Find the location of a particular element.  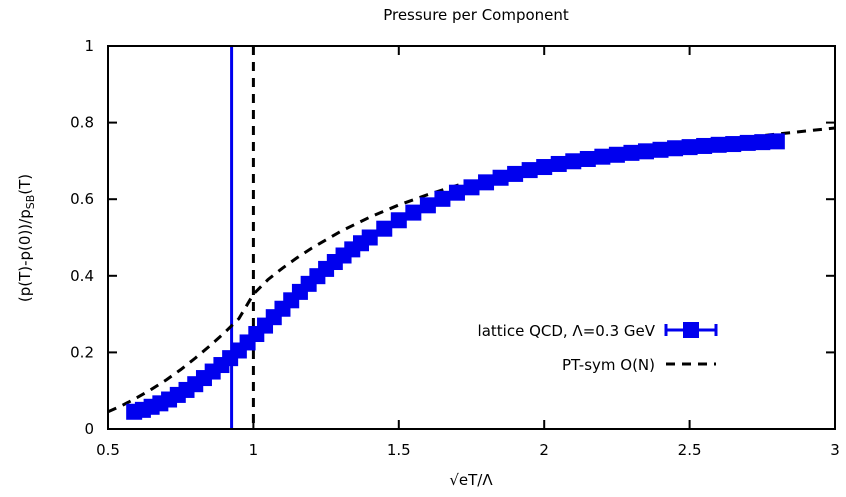

x-tick-label: 1.5 is located at coordinates (399, 450).